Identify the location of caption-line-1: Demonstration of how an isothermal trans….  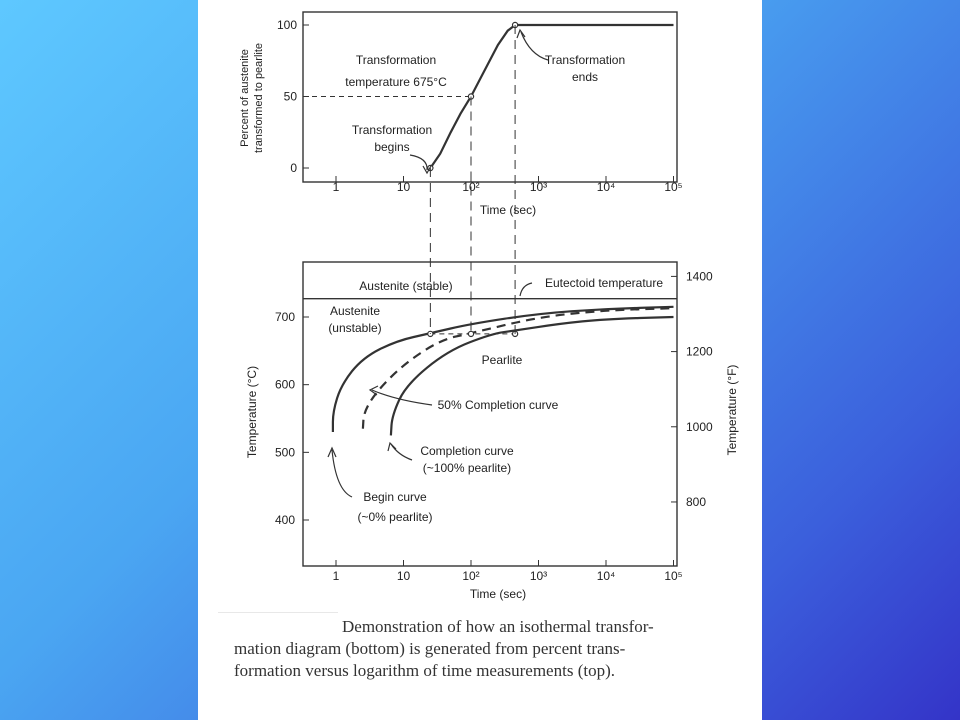
(498, 626).